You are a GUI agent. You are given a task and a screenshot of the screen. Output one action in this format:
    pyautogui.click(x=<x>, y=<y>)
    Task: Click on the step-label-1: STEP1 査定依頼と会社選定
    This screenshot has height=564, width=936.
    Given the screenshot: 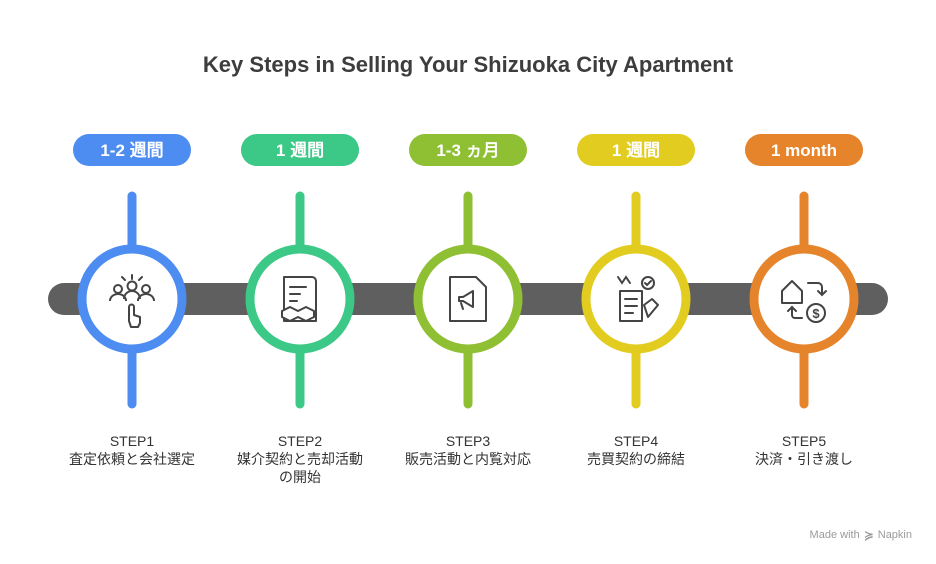 What is the action you would take?
    pyautogui.click(x=132, y=450)
    